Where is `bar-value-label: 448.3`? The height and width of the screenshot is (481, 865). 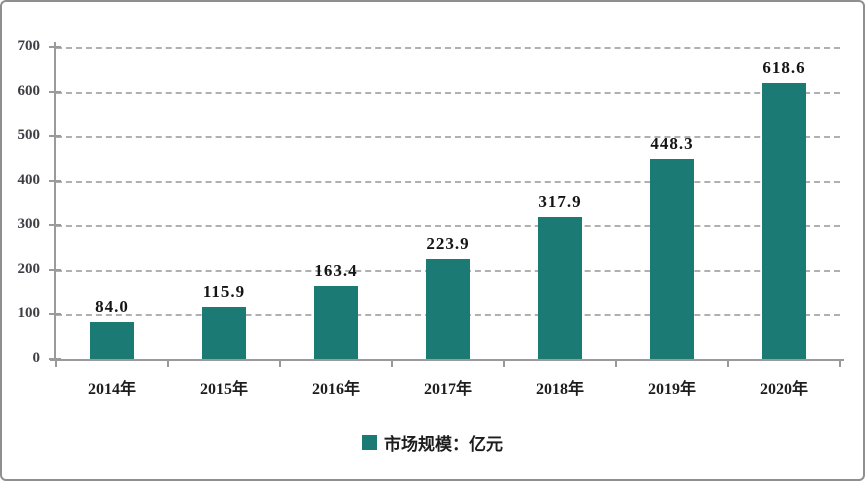 bar-value-label: 448.3 is located at coordinates (672, 144).